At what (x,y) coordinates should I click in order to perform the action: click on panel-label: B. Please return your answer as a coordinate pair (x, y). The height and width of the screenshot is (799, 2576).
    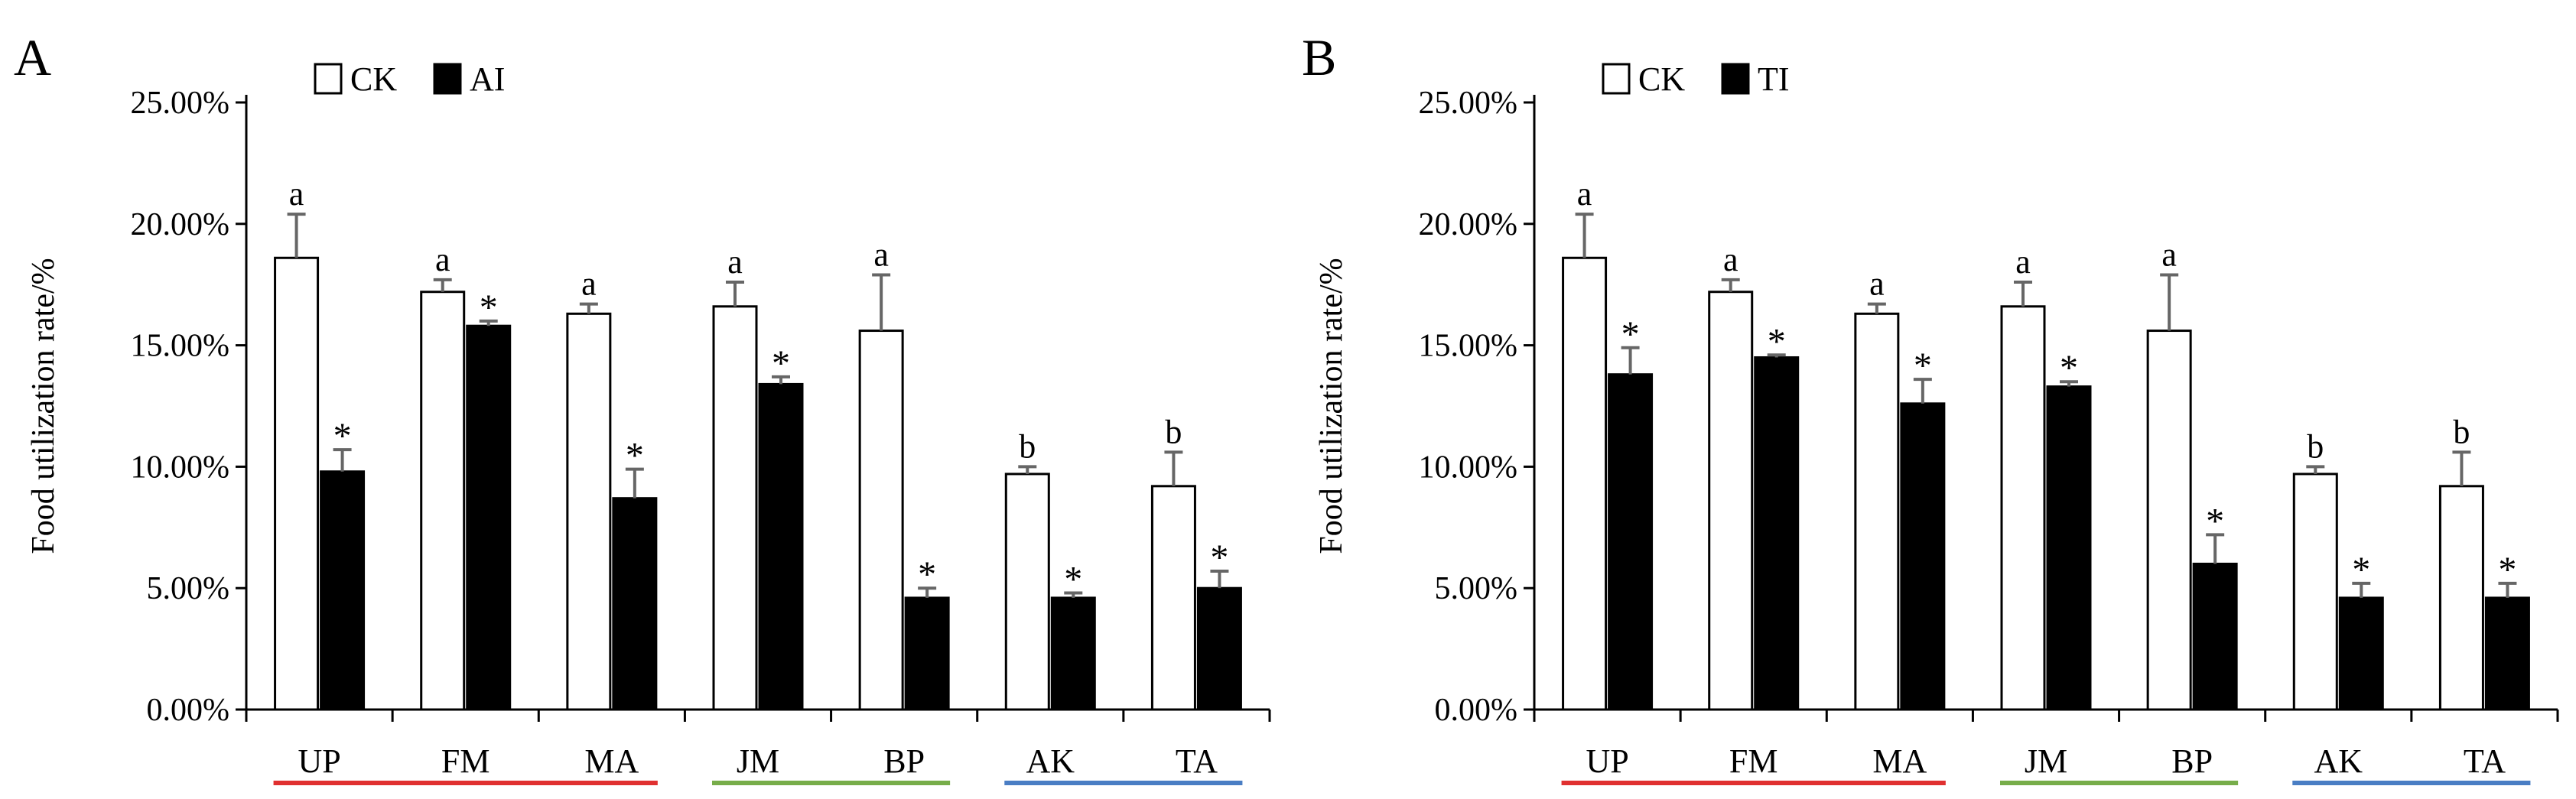
    Looking at the image, I should click on (1319, 57).